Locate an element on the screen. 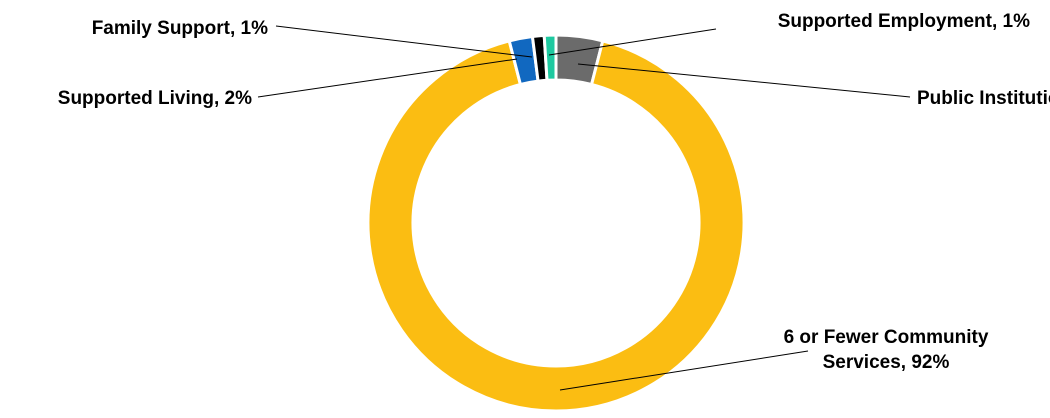 Image resolution: width=1050 pixels, height=418 pixels. leader-line-supported-employment is located at coordinates (632, 42).